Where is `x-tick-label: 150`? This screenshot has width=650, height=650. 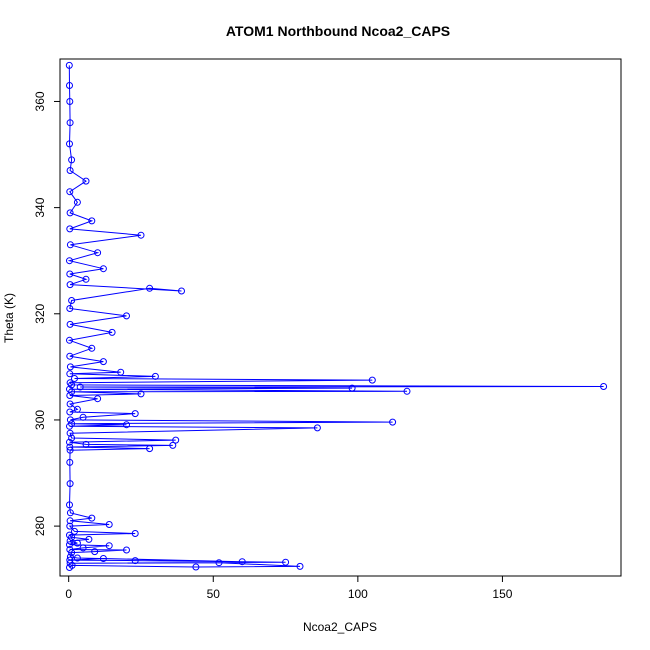 x-tick-label: 150 is located at coordinates (502, 594).